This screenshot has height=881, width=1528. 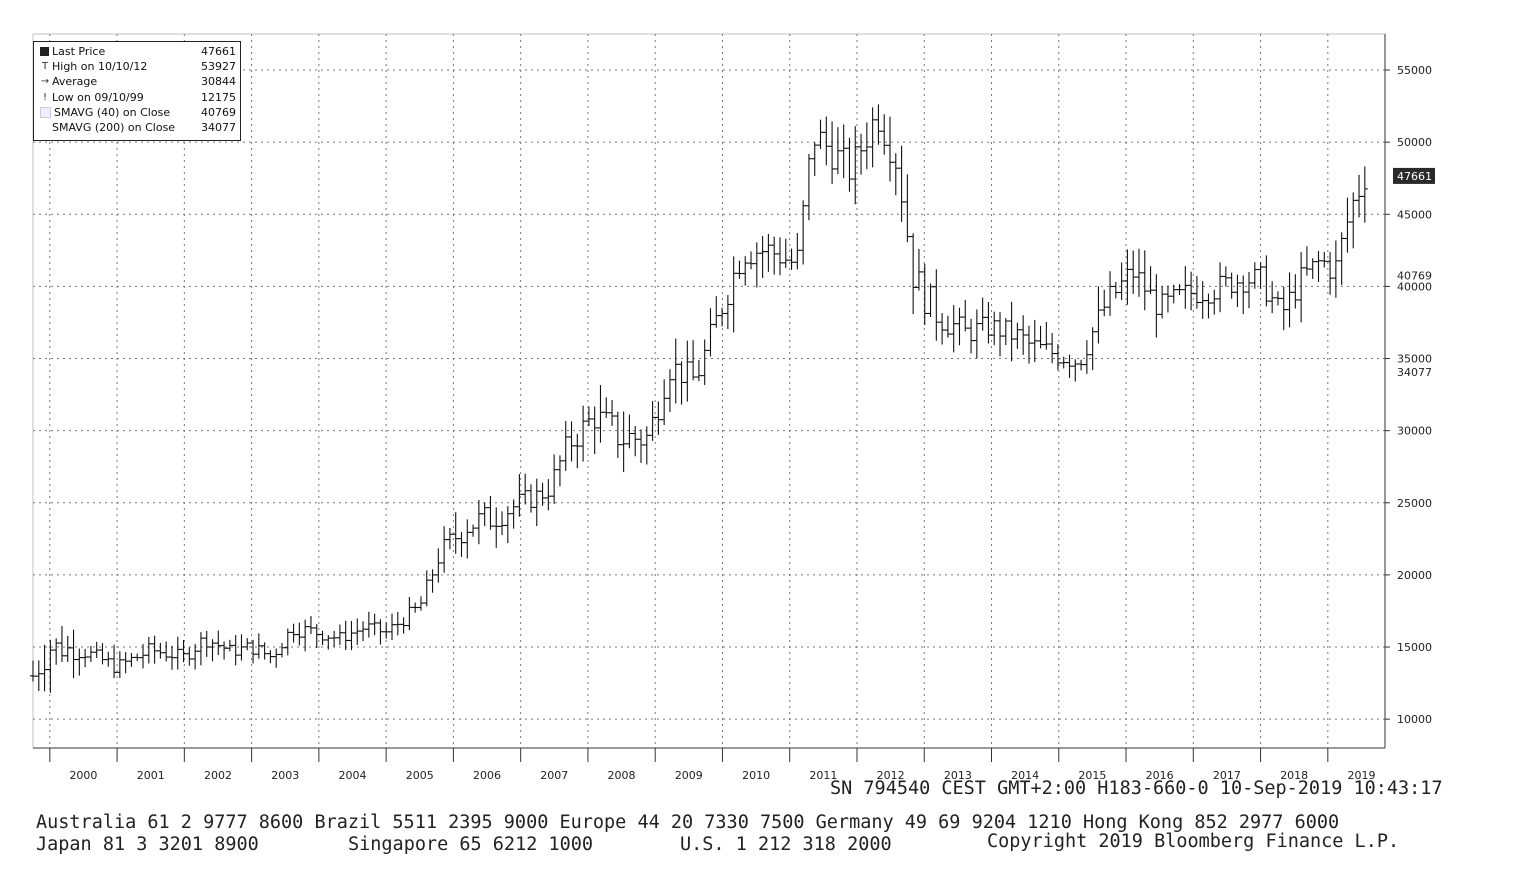 What do you see at coordinates (45, 112) in the screenshot?
I see `smavg-40-swatch-icon` at bounding box center [45, 112].